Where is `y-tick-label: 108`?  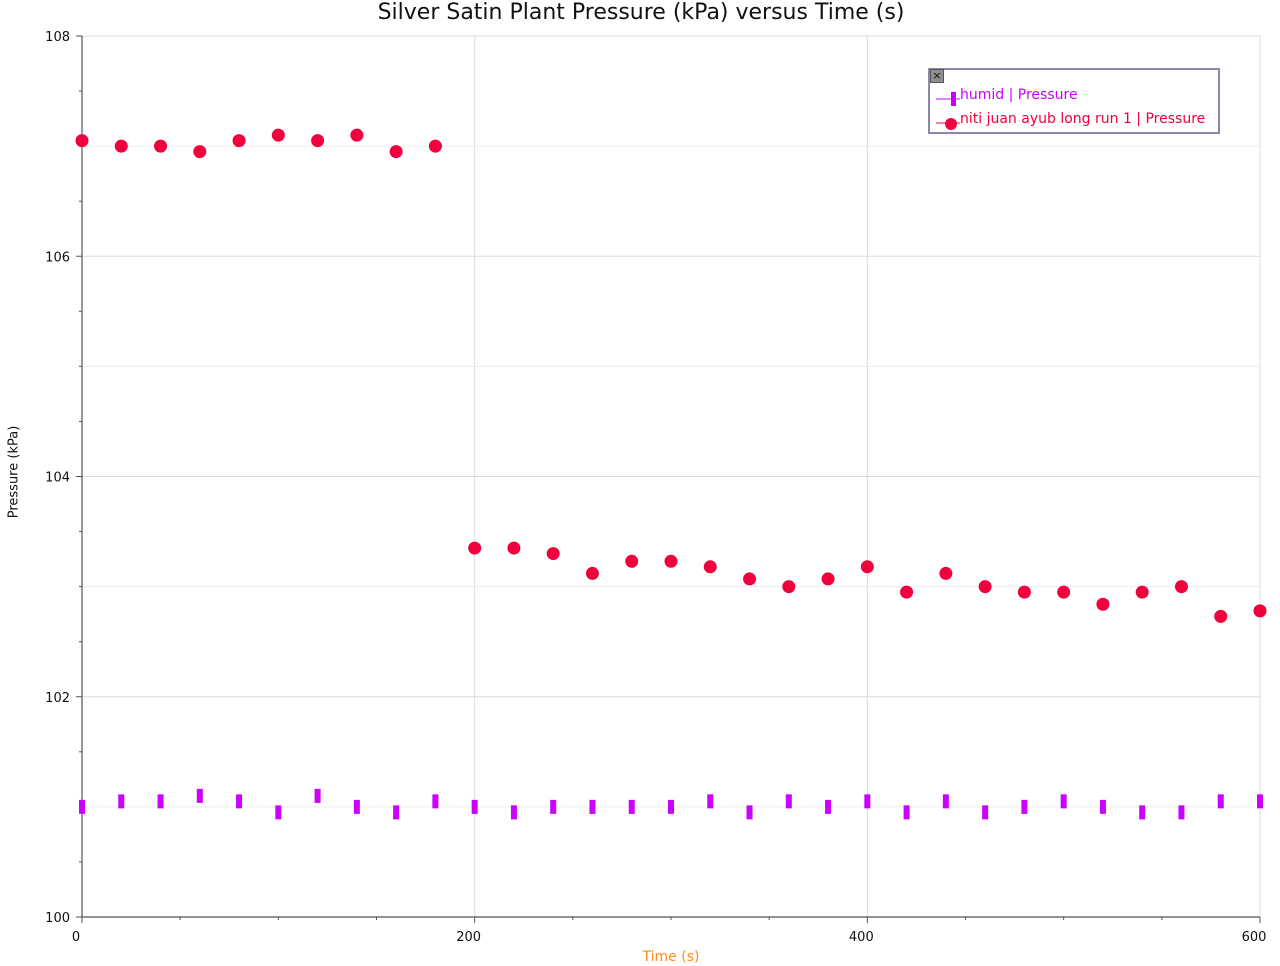
y-tick-label: 108 is located at coordinates (57, 37).